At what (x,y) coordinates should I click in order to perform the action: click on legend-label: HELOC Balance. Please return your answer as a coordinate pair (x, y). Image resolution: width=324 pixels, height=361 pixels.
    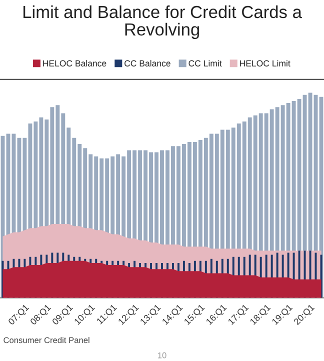
    Looking at the image, I should click on (74, 63).